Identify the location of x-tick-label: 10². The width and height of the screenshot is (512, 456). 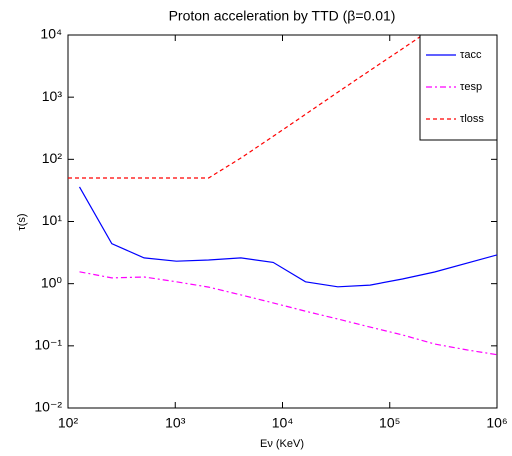
(68, 423).